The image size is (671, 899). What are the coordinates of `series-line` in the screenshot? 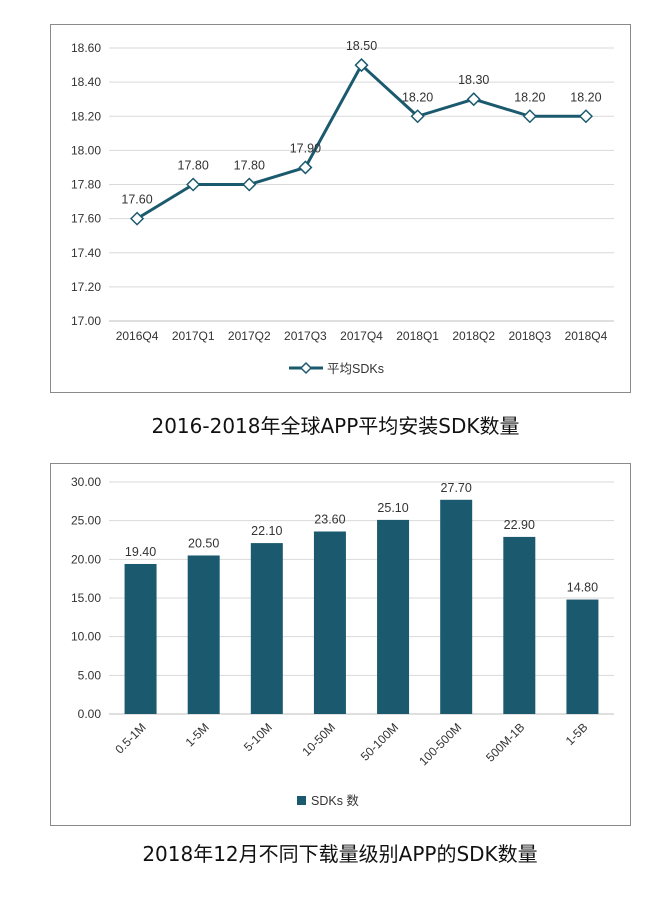 It's located at (361, 141).